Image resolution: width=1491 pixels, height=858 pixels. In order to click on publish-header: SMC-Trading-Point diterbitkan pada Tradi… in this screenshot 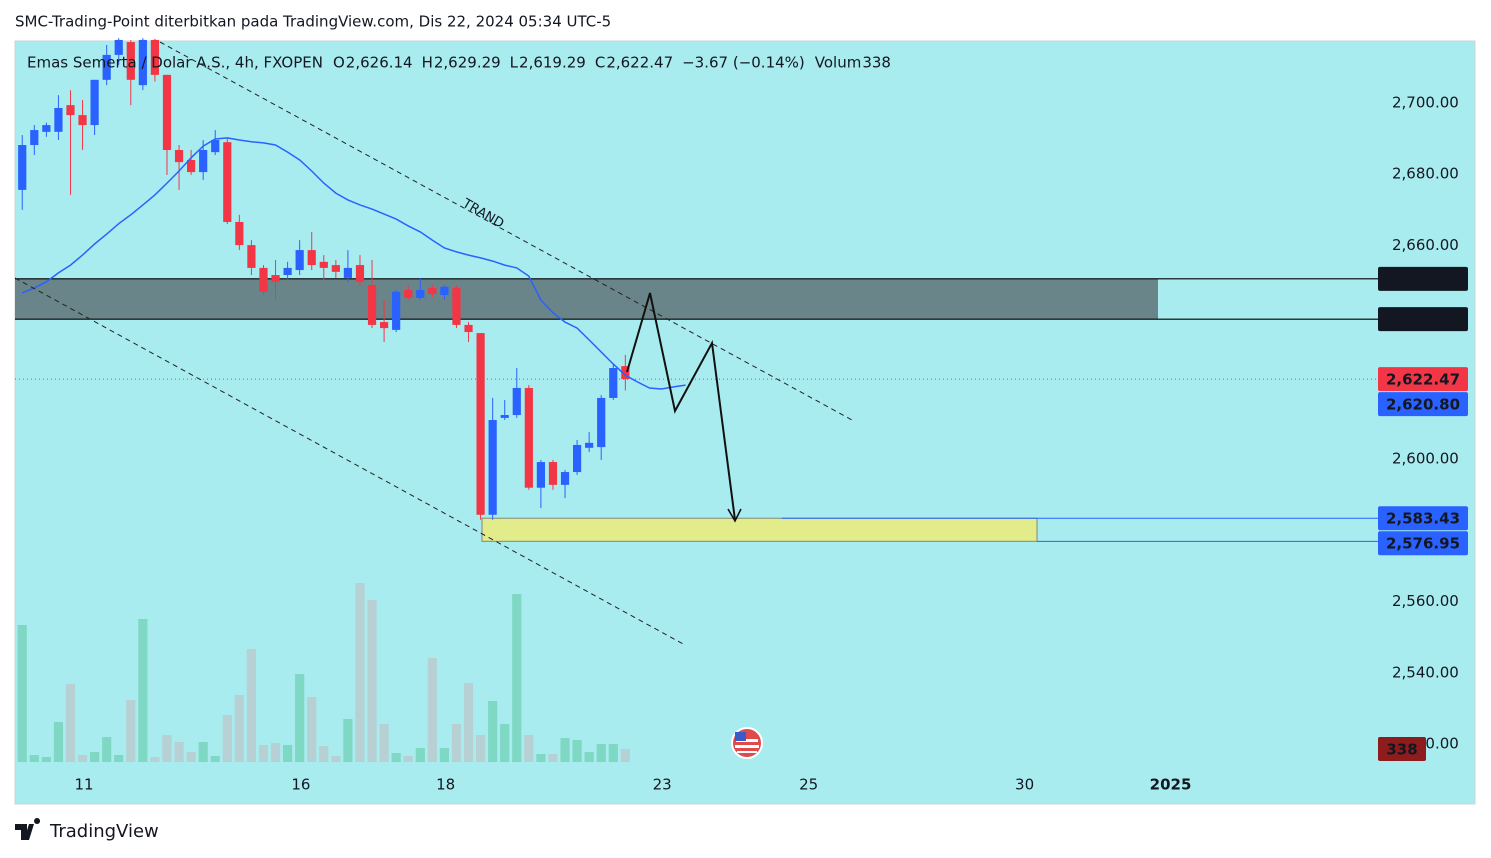, I will do `click(313, 22)`.